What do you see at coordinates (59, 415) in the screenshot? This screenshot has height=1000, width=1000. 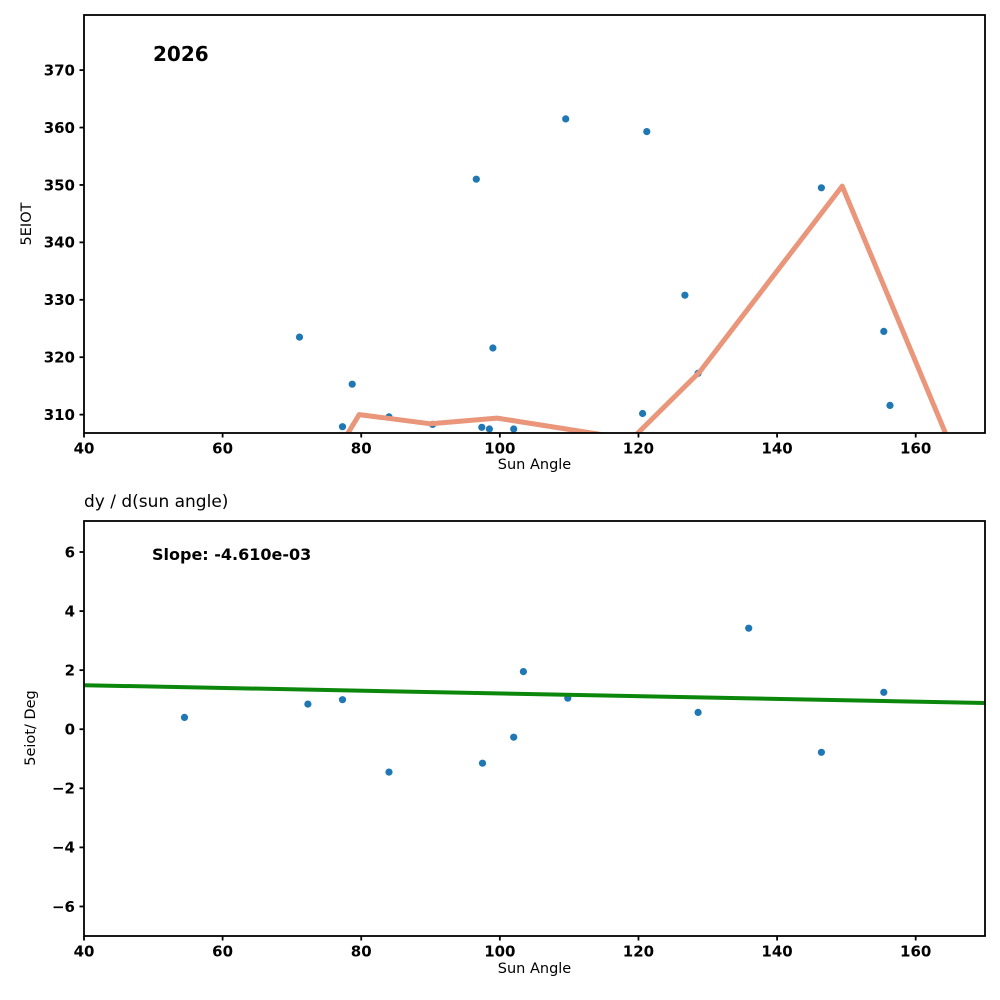 I see `y-tick-label: 310` at bounding box center [59, 415].